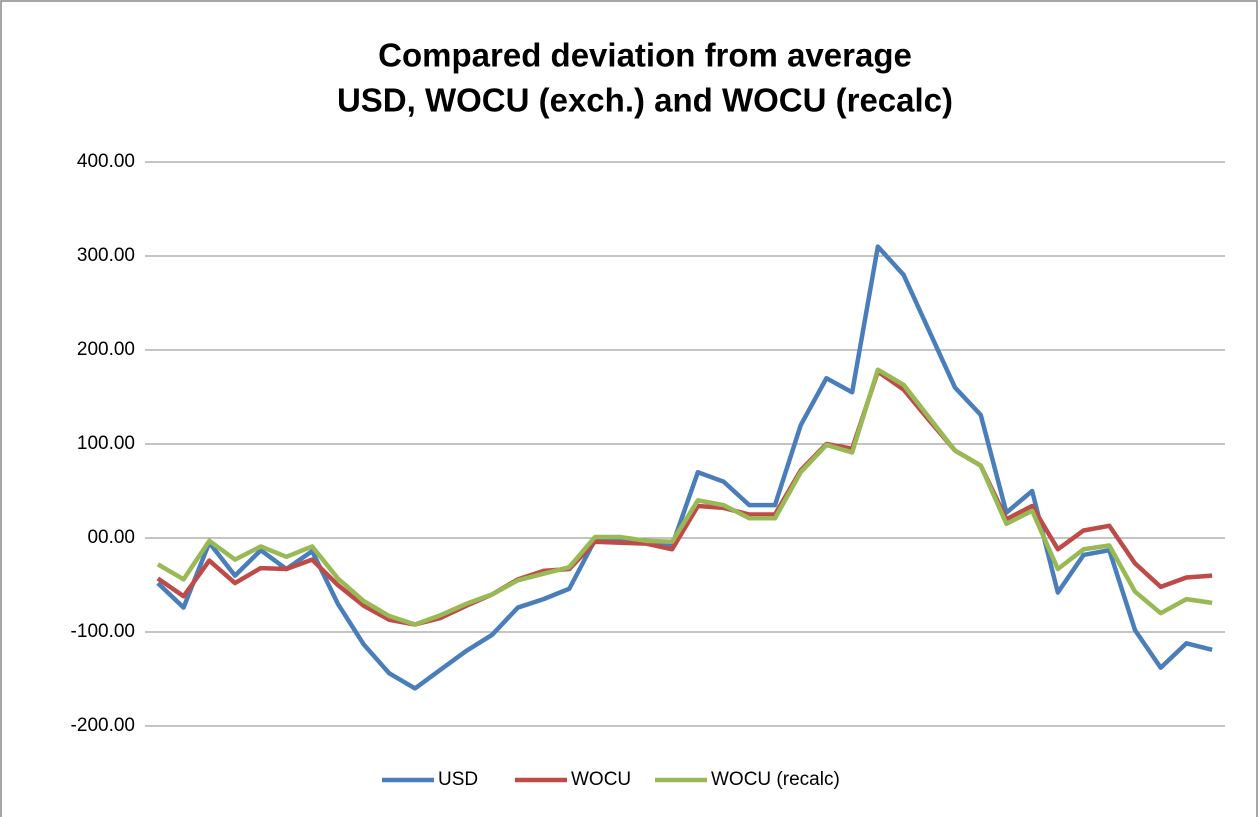 The image size is (1260, 817). I want to click on chart-title: USD, WOCU (exch.) and WOCU (recalc), so click(645, 100).